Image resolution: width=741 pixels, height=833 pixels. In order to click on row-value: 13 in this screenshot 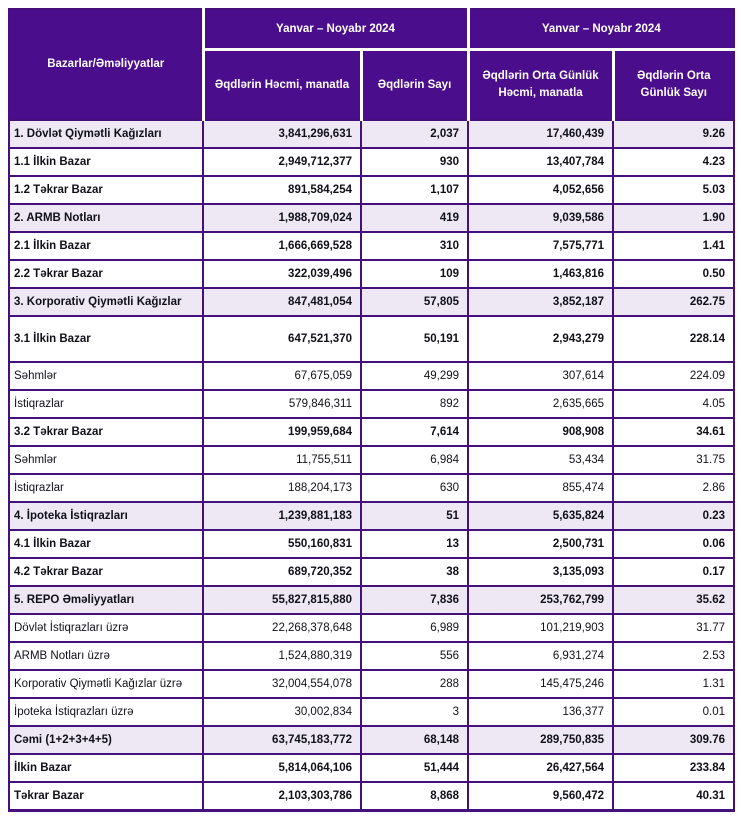, I will do `click(414, 544)`.